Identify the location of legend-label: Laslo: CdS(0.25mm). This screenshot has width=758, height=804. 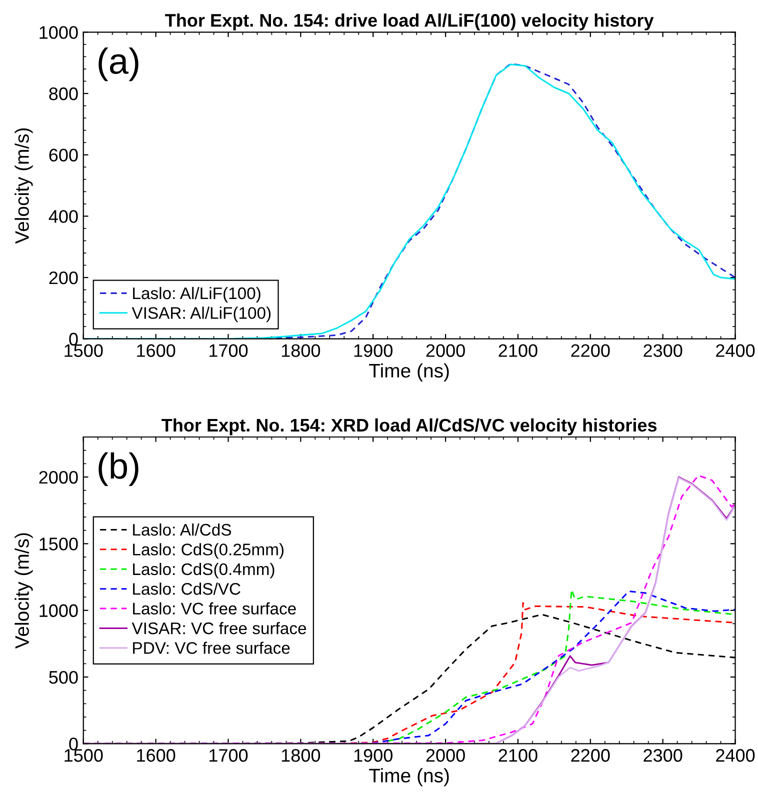
(208, 551).